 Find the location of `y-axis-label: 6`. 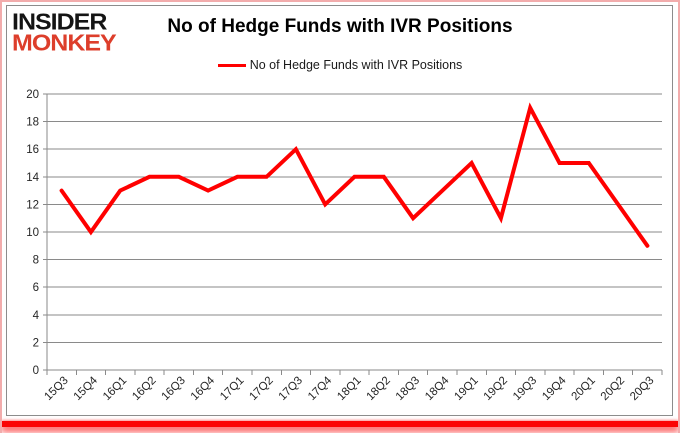

y-axis-label: 6 is located at coordinates (36, 288).